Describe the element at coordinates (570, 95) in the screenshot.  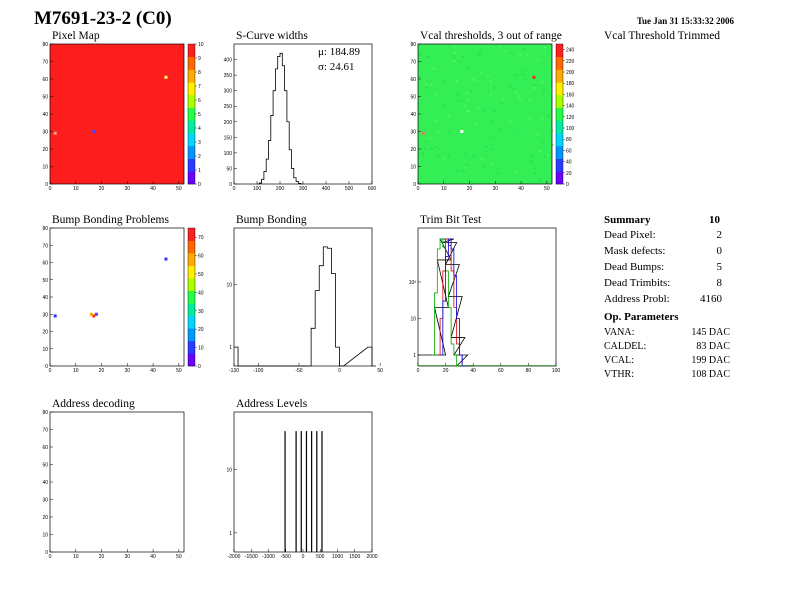
I see `vcal-palette-label: 160` at that location.